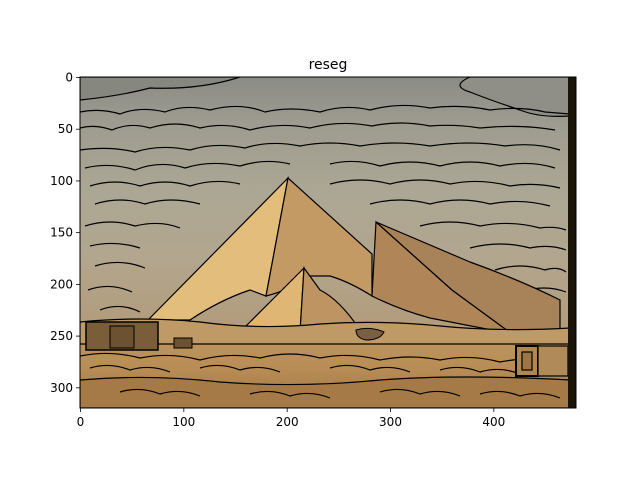 Image resolution: width=640 pixels, height=480 pixels. I want to click on ground-boundaries, so click(323, 375).